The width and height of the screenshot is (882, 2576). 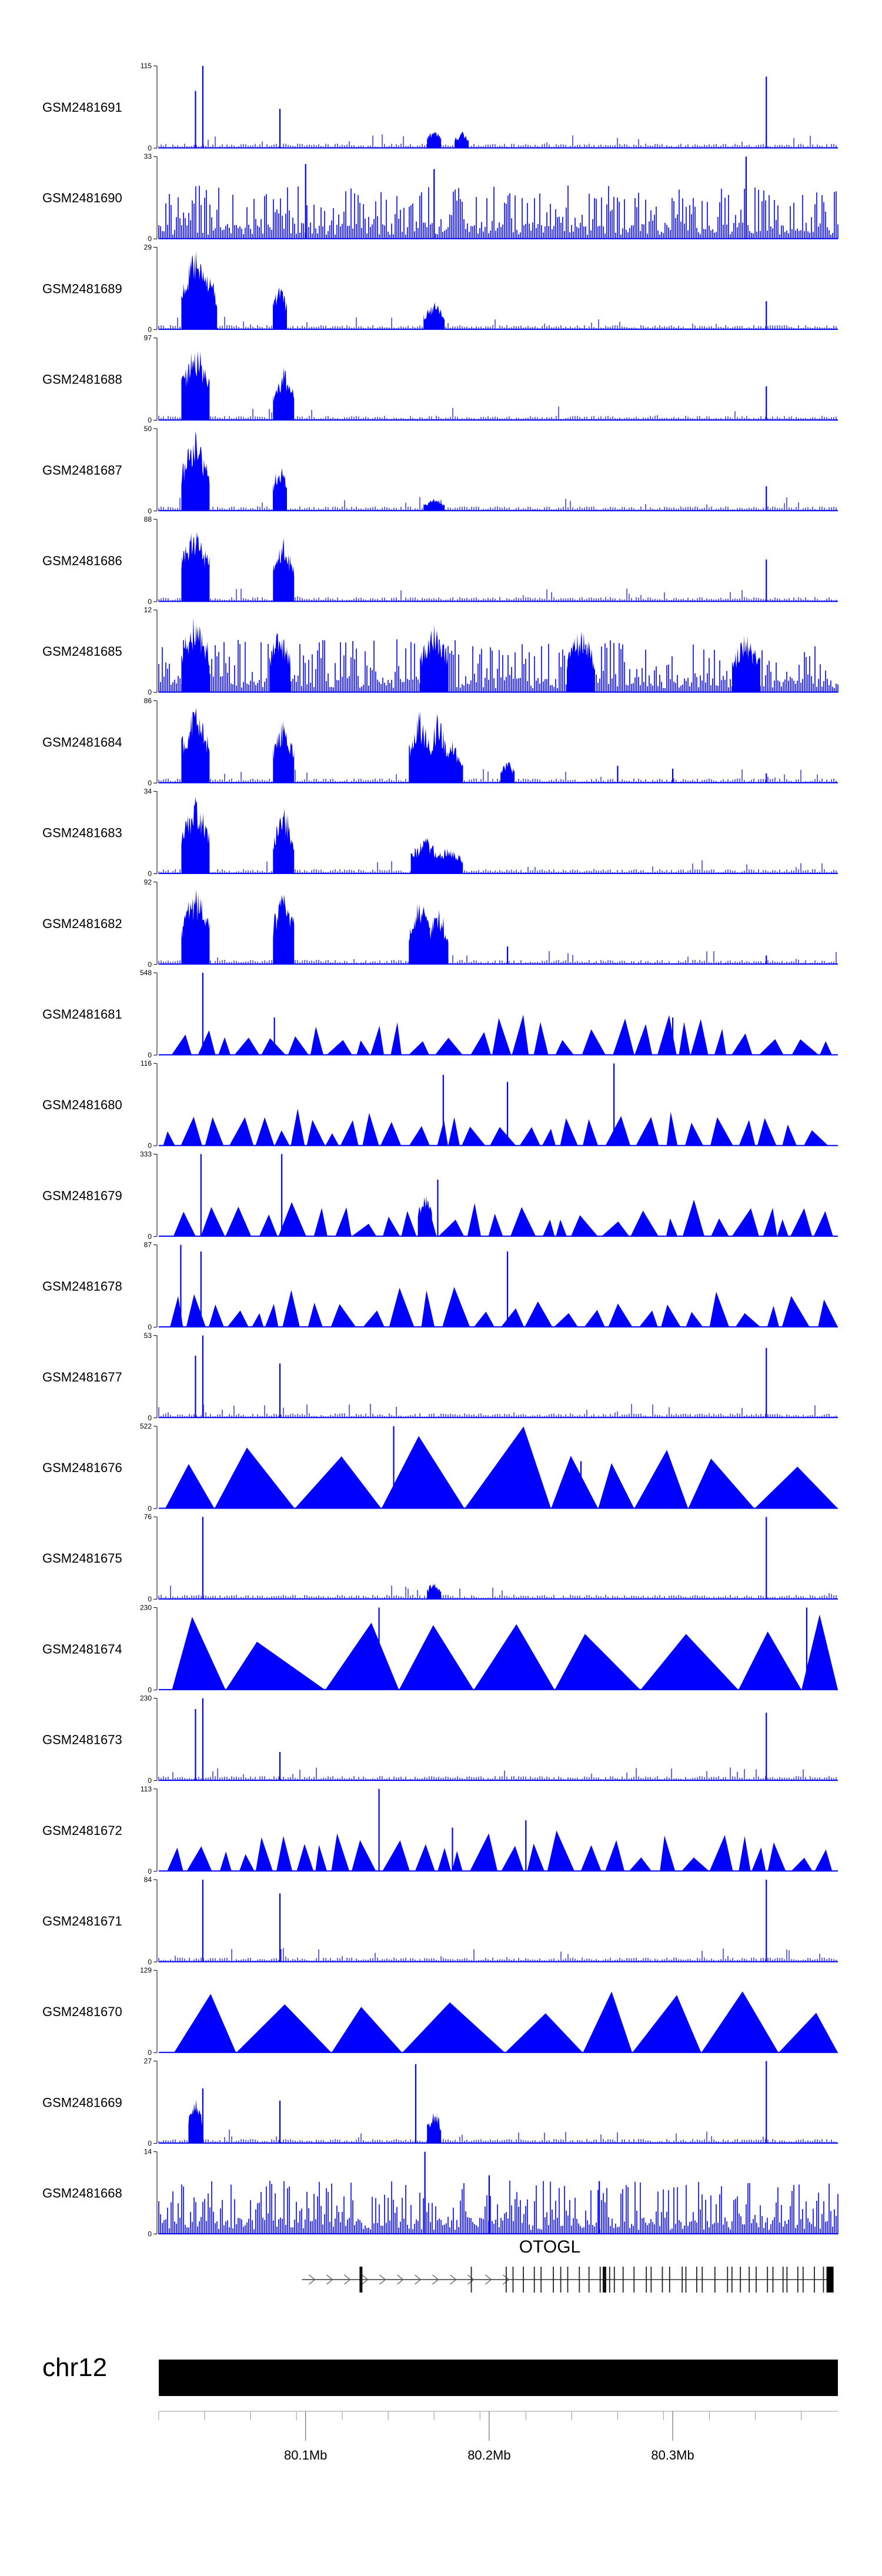 I want to click on y-axis-max-label: 113, so click(x=146, y=1789).